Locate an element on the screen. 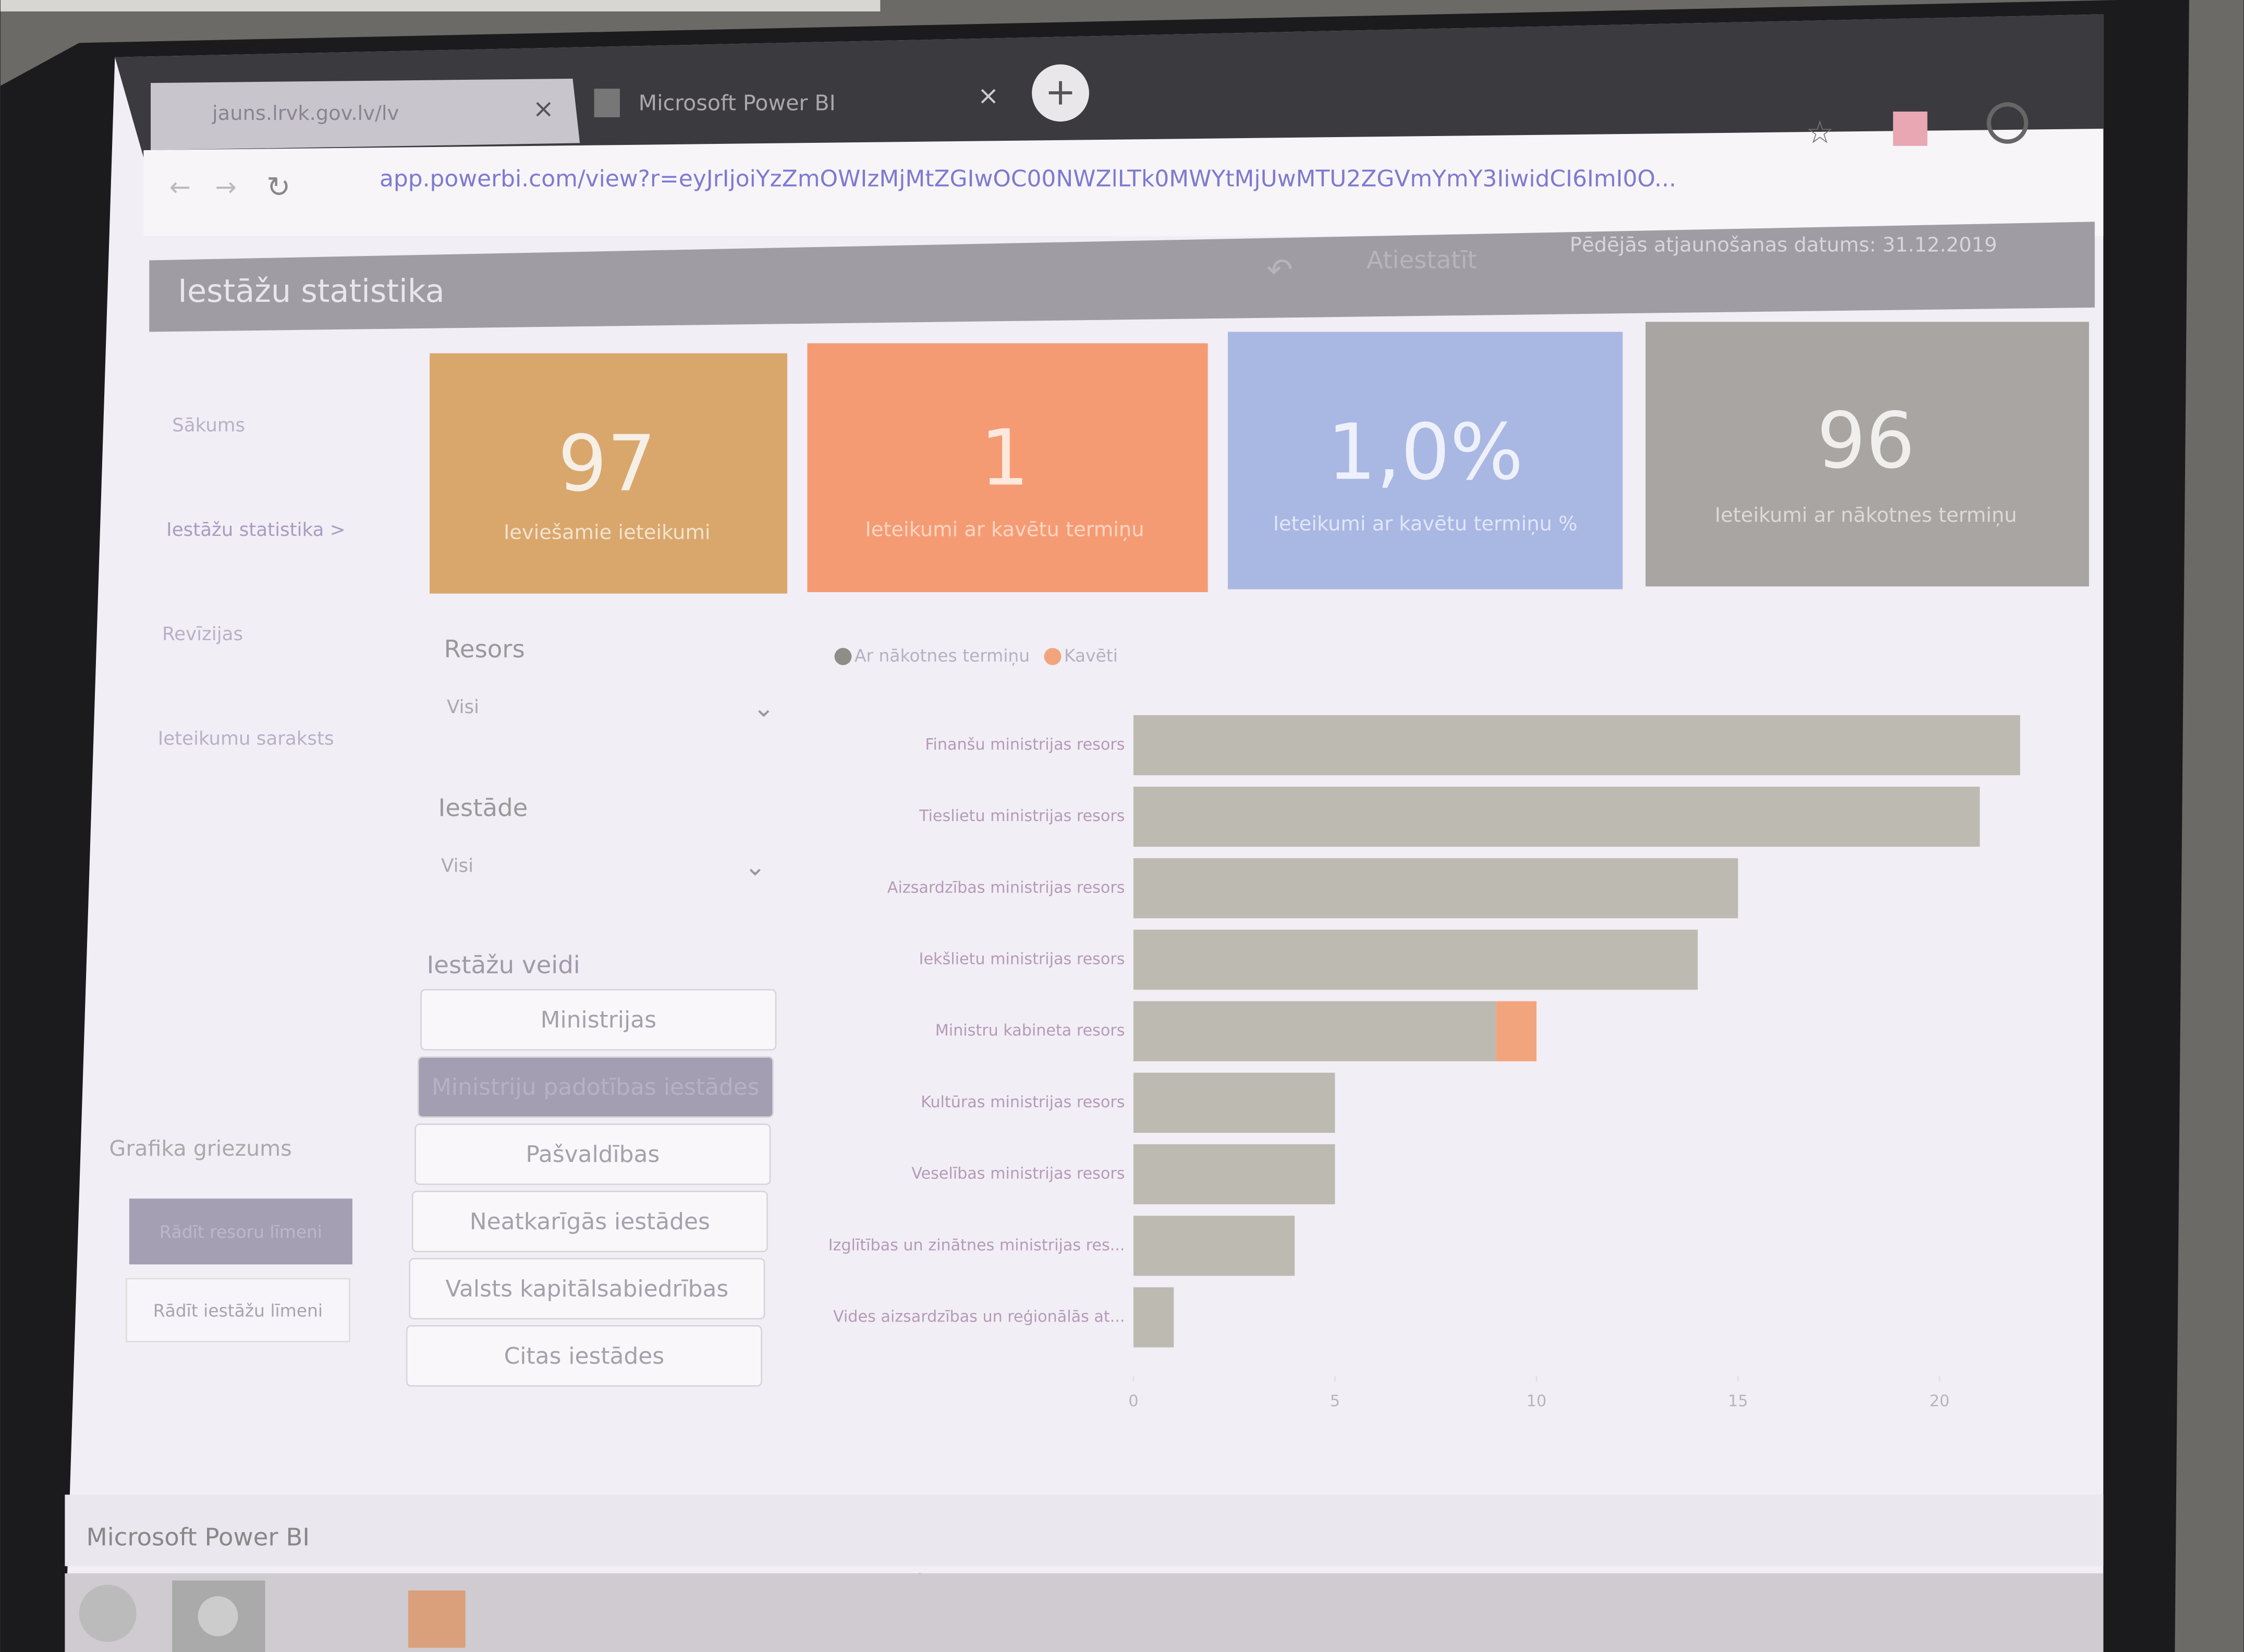 The image size is (2244, 1652). profile-icon is located at coordinates (2007, 123).